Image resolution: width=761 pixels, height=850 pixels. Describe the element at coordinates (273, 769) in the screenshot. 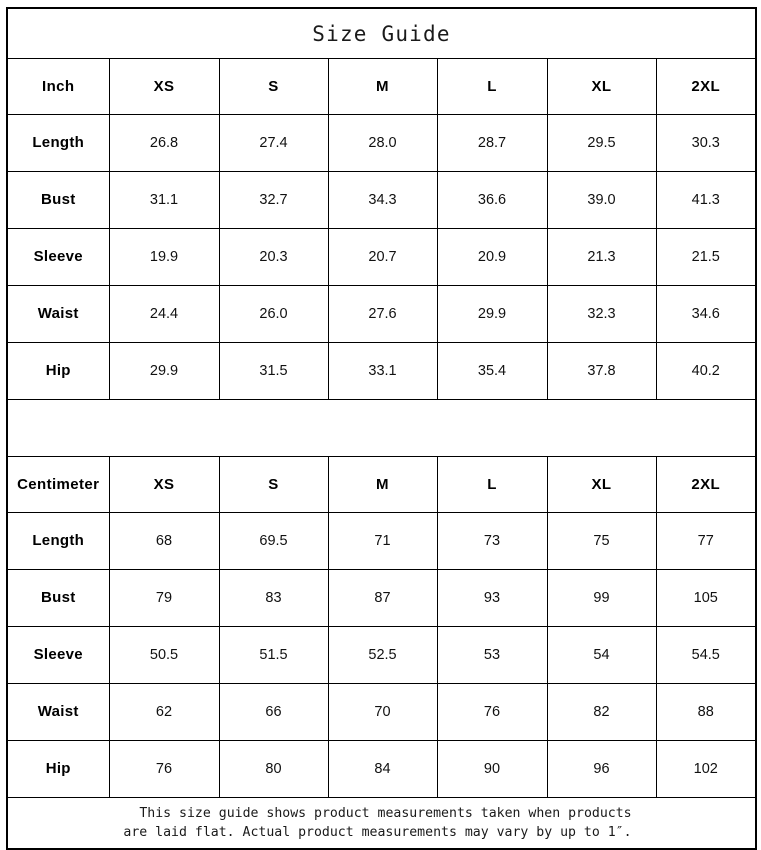

I see `value-cell: 80` at that location.